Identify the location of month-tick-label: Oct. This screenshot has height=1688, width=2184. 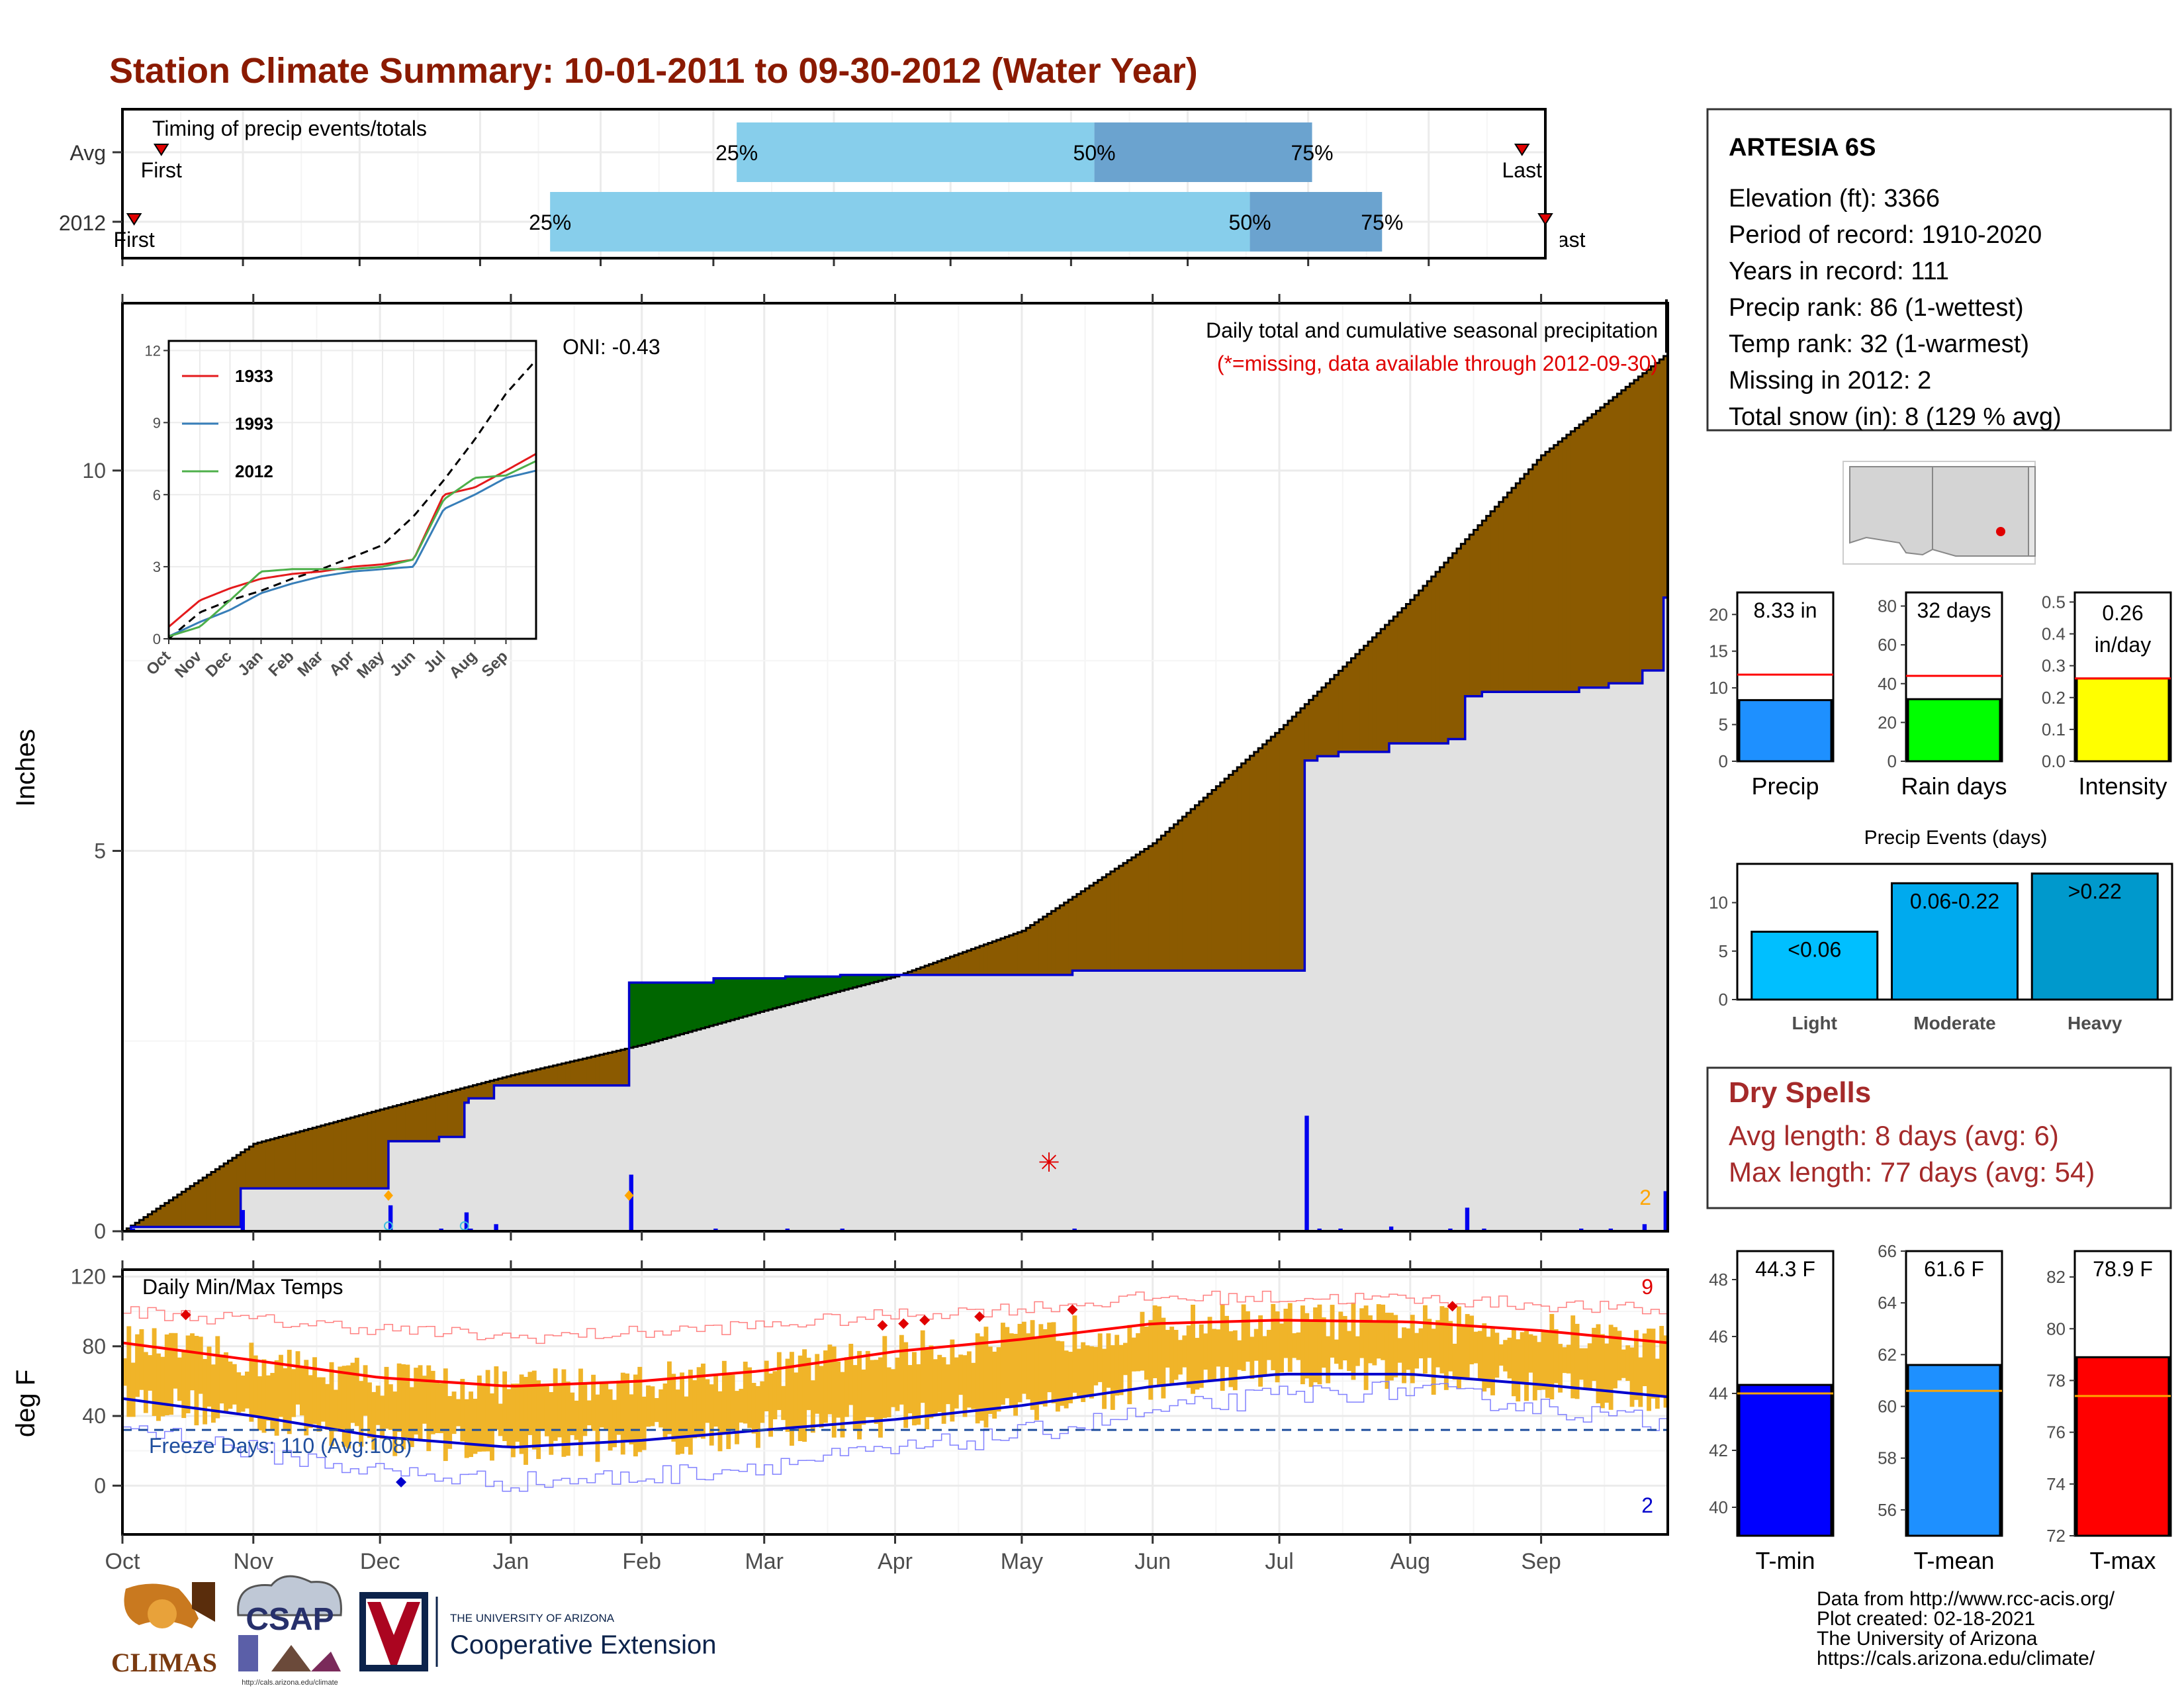
(122, 1561).